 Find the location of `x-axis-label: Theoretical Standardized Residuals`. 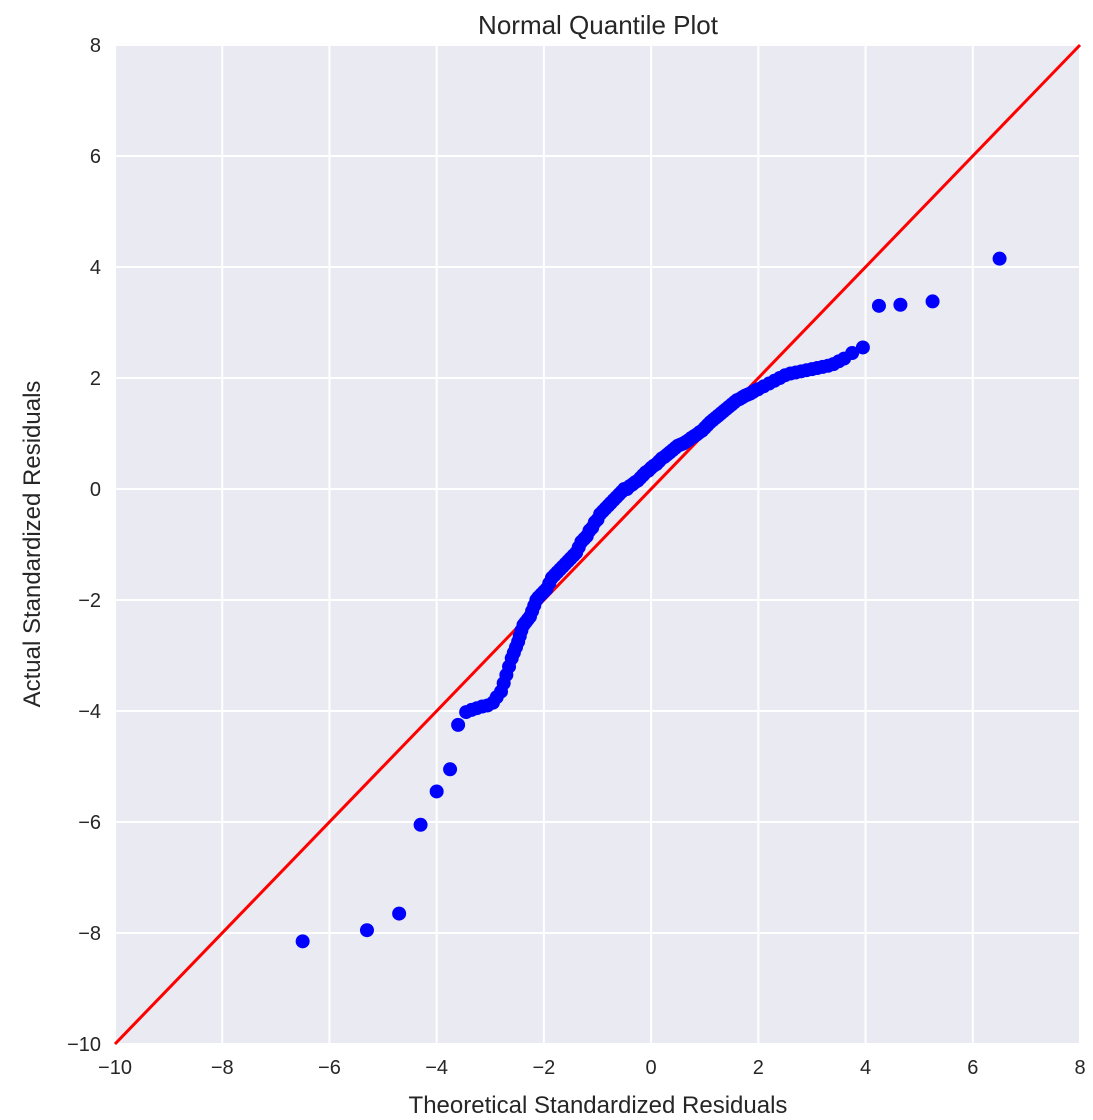

x-axis-label: Theoretical Standardized Residuals is located at coordinates (598, 1105).